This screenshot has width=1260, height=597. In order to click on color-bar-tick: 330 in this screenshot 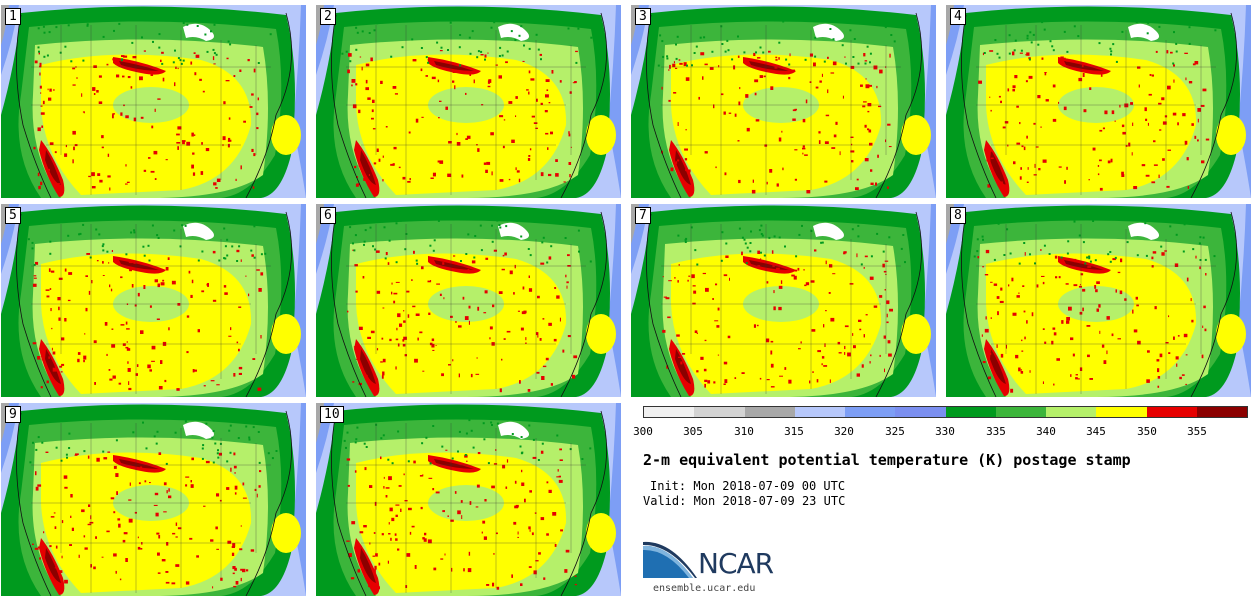, I will do `click(945, 431)`.